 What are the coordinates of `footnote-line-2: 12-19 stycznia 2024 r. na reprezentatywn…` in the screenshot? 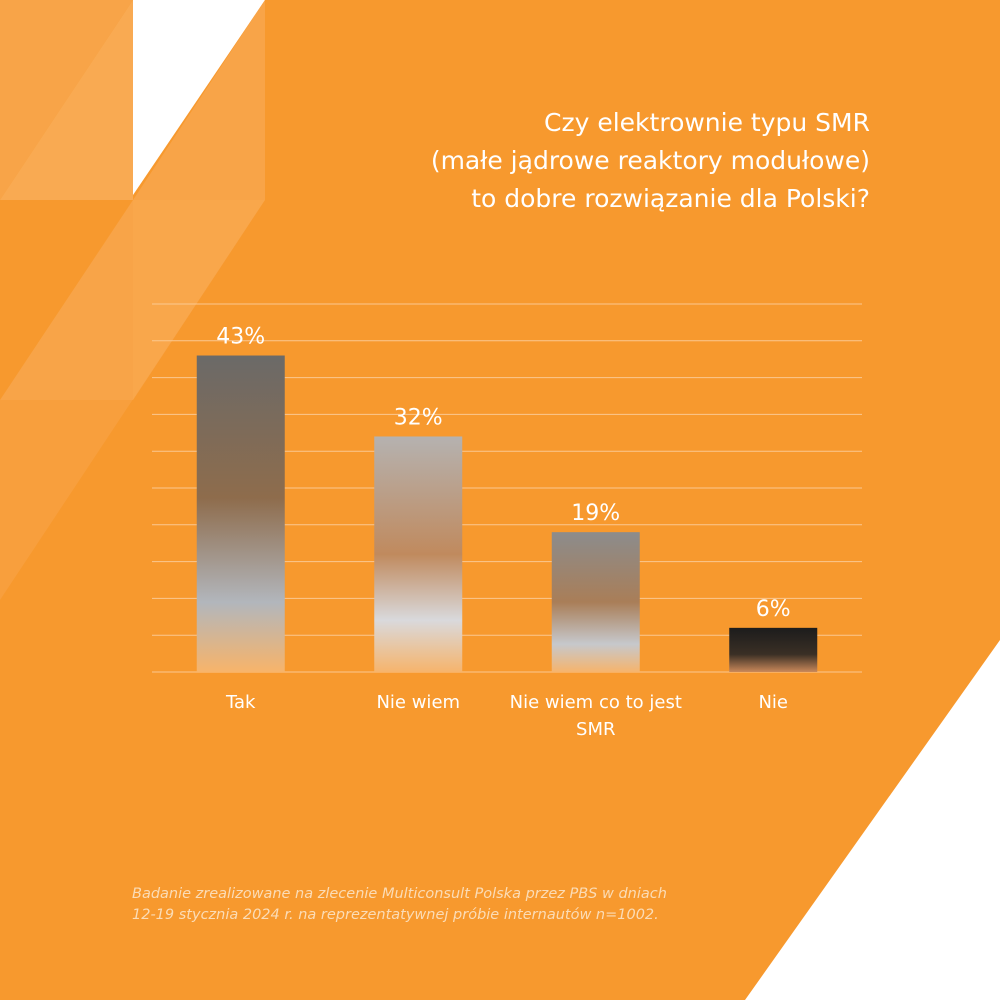 It's located at (395, 915).